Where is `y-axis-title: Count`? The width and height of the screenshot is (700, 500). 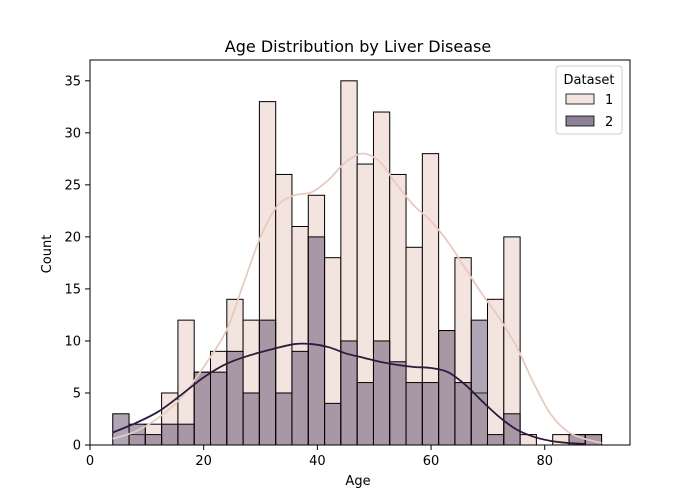 y-axis-title: Count is located at coordinates (47, 254).